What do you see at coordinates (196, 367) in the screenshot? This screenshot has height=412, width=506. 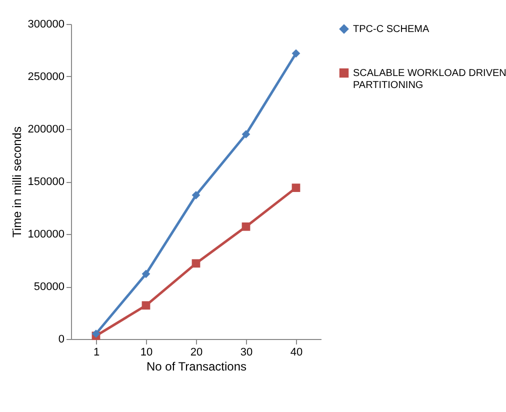 I see `x-axis-title: No of Transactions` at bounding box center [196, 367].